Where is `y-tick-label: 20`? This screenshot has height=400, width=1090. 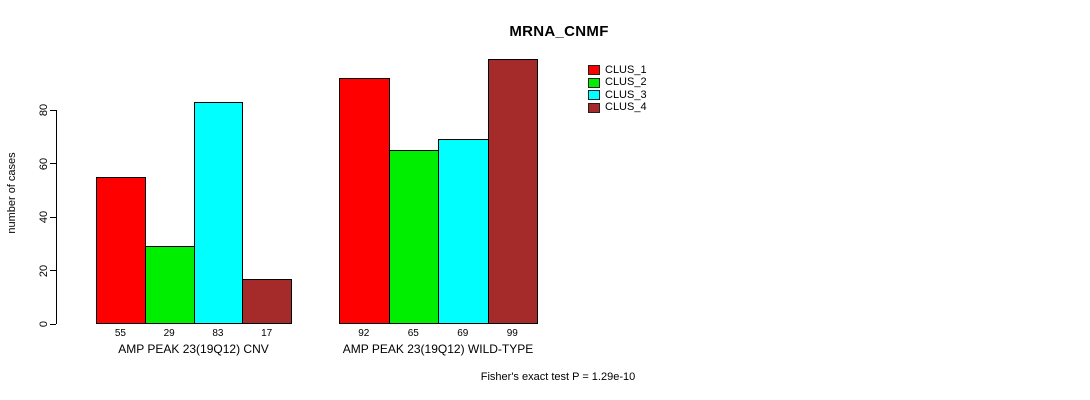
y-tick-label: 20 is located at coordinates (44, 270).